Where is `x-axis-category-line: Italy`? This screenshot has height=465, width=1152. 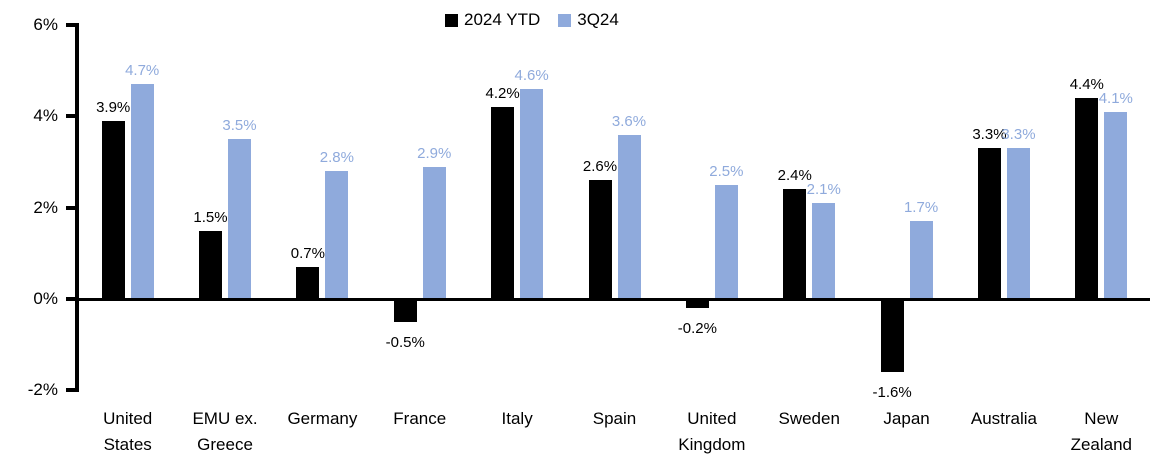 x-axis-category-line: Italy is located at coordinates (517, 418).